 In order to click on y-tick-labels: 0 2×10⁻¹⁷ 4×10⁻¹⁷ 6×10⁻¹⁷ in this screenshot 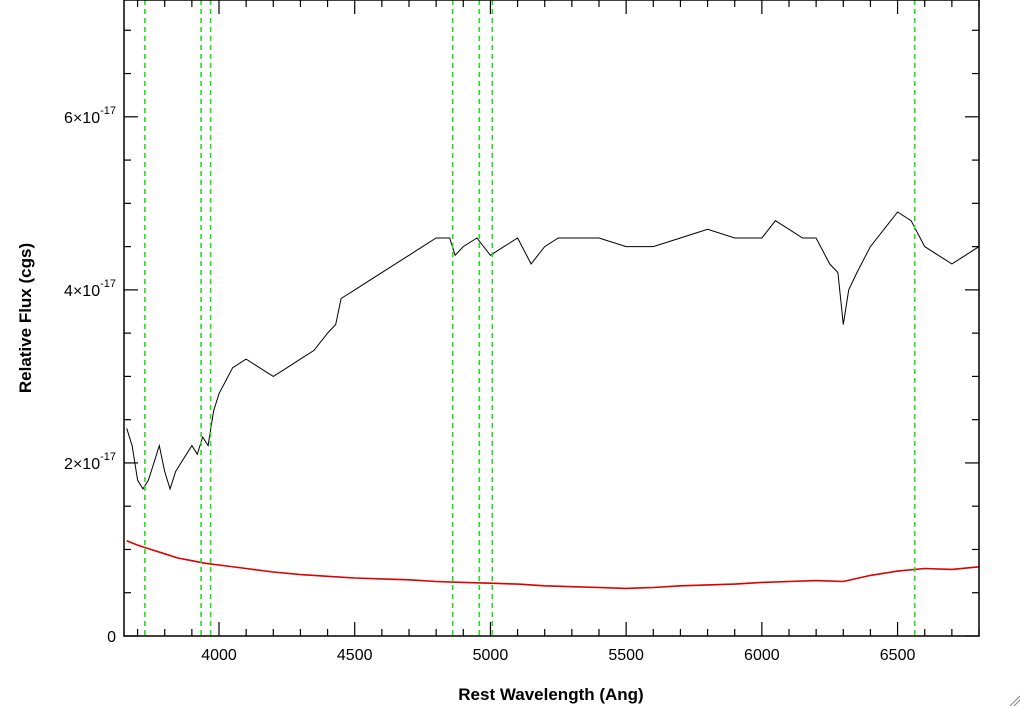, I will do `click(90, 375)`.